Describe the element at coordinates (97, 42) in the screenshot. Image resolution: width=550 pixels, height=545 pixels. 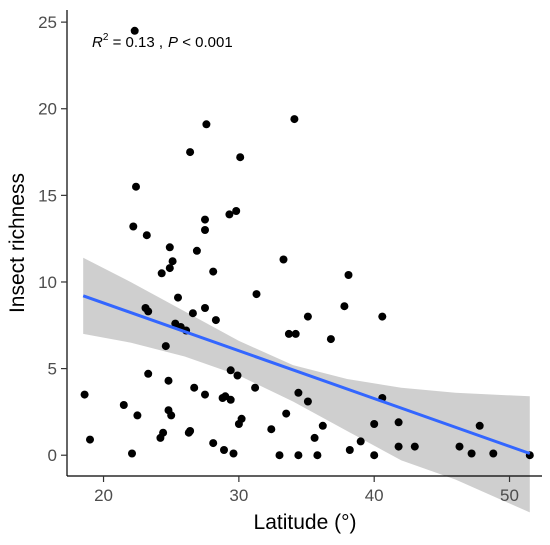
I see `r-squared-label: R` at that location.